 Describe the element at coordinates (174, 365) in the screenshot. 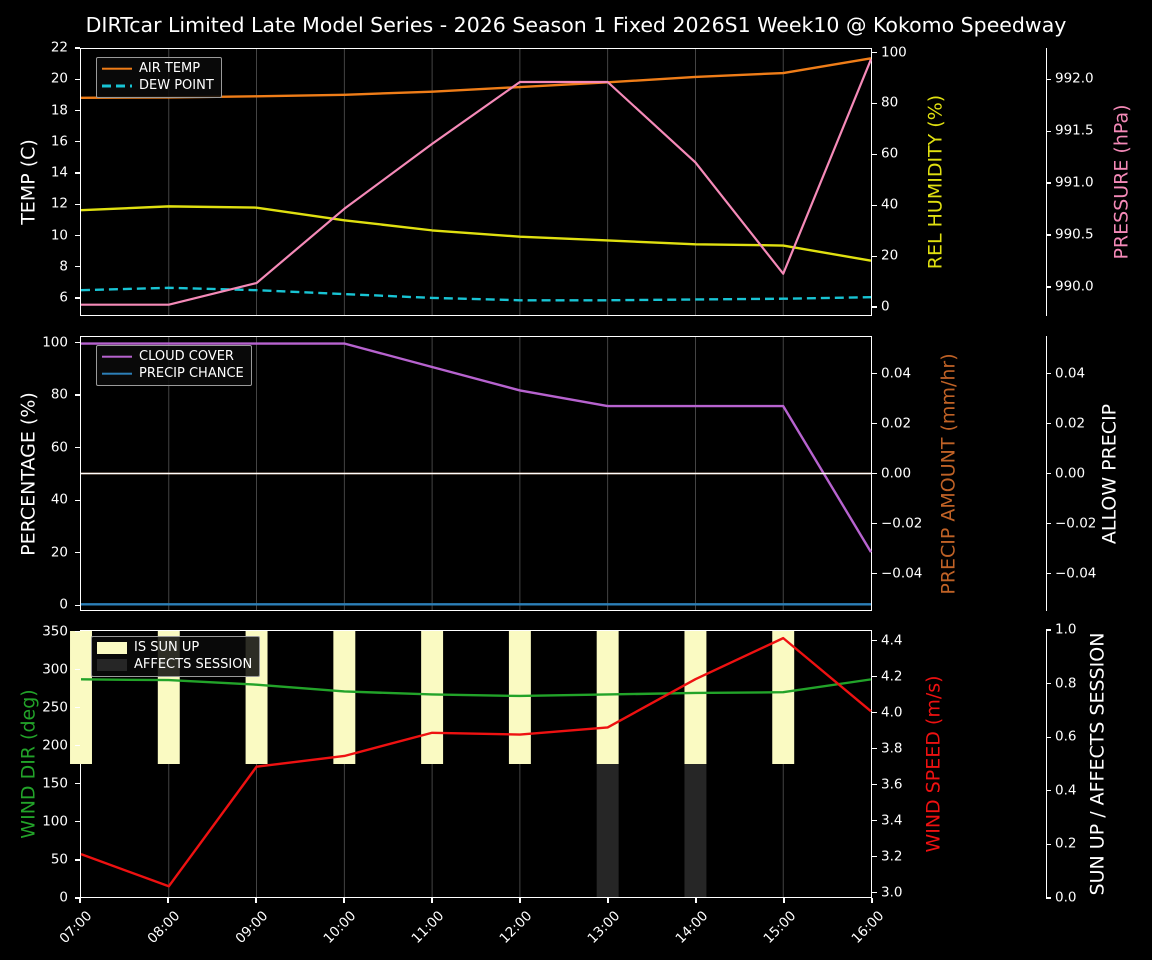

I see `legend-panel-percentage: CLOUD COVER PRECIP CHANCE` at that location.